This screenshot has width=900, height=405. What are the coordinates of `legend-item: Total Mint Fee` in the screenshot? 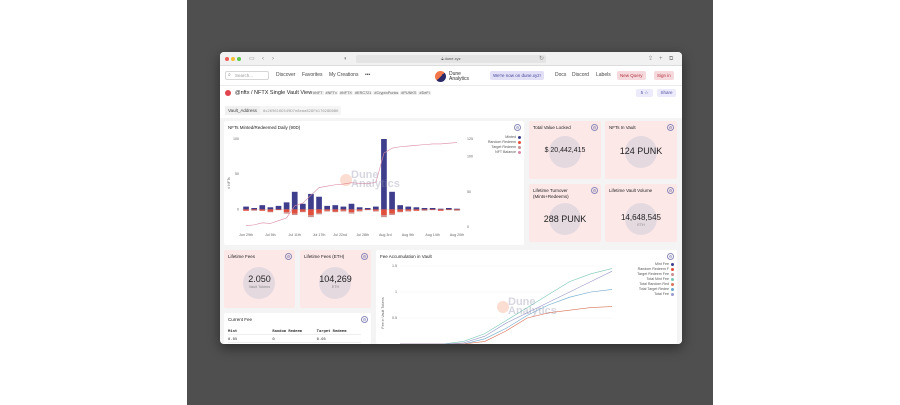 It's located at (644, 279).